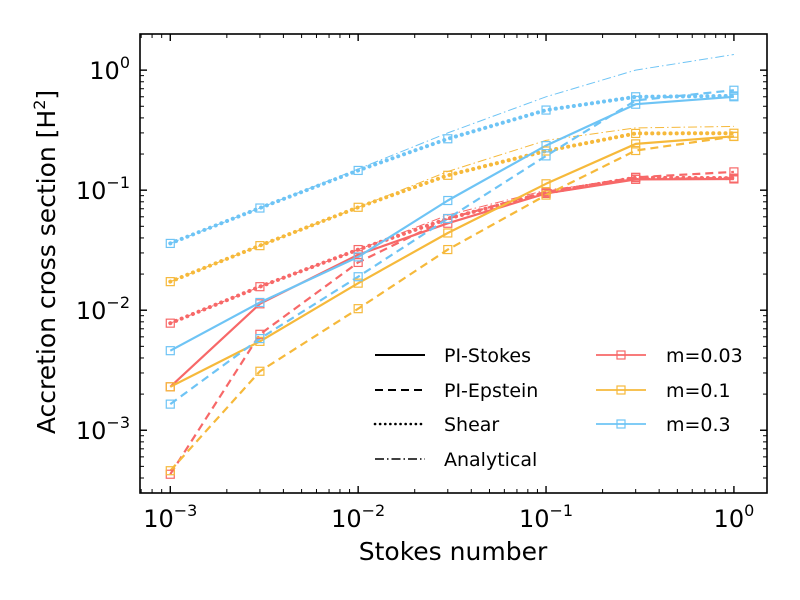 Image resolution: width=800 pixels, height=600 pixels. I want to click on legend-mass-label: m=0.03, so click(704, 356).